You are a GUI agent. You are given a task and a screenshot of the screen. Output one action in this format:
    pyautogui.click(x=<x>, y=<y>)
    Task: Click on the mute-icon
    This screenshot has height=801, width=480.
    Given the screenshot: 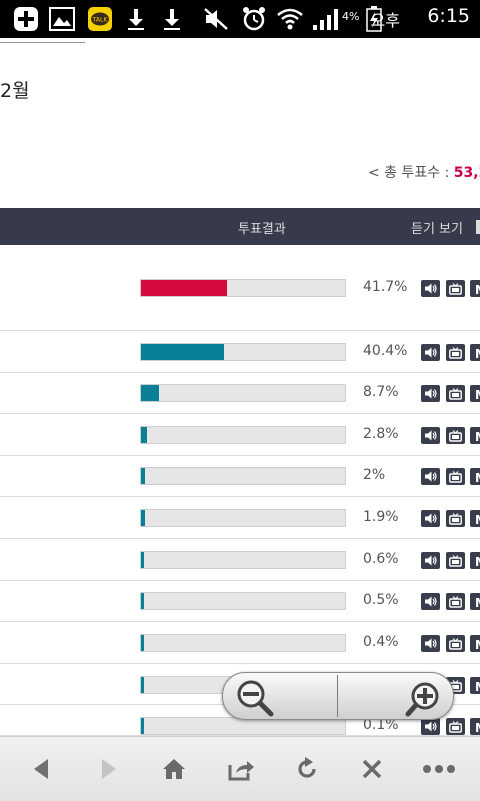 What is the action you would take?
    pyautogui.click(x=216, y=19)
    